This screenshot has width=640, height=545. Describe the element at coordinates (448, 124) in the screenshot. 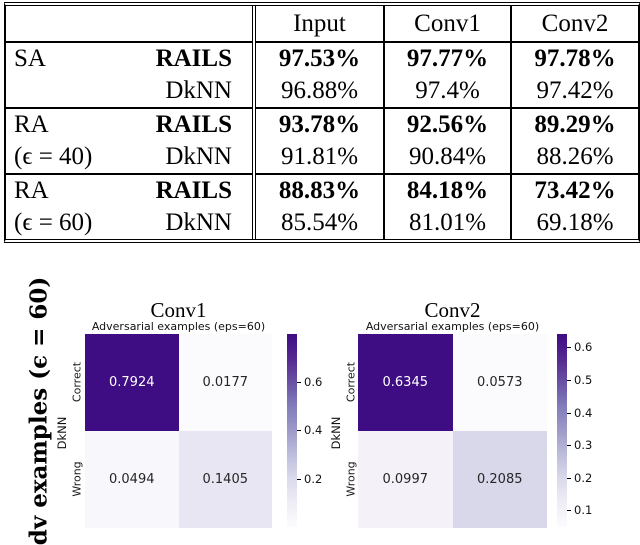

I see `value-cell: 92.56%` at that location.